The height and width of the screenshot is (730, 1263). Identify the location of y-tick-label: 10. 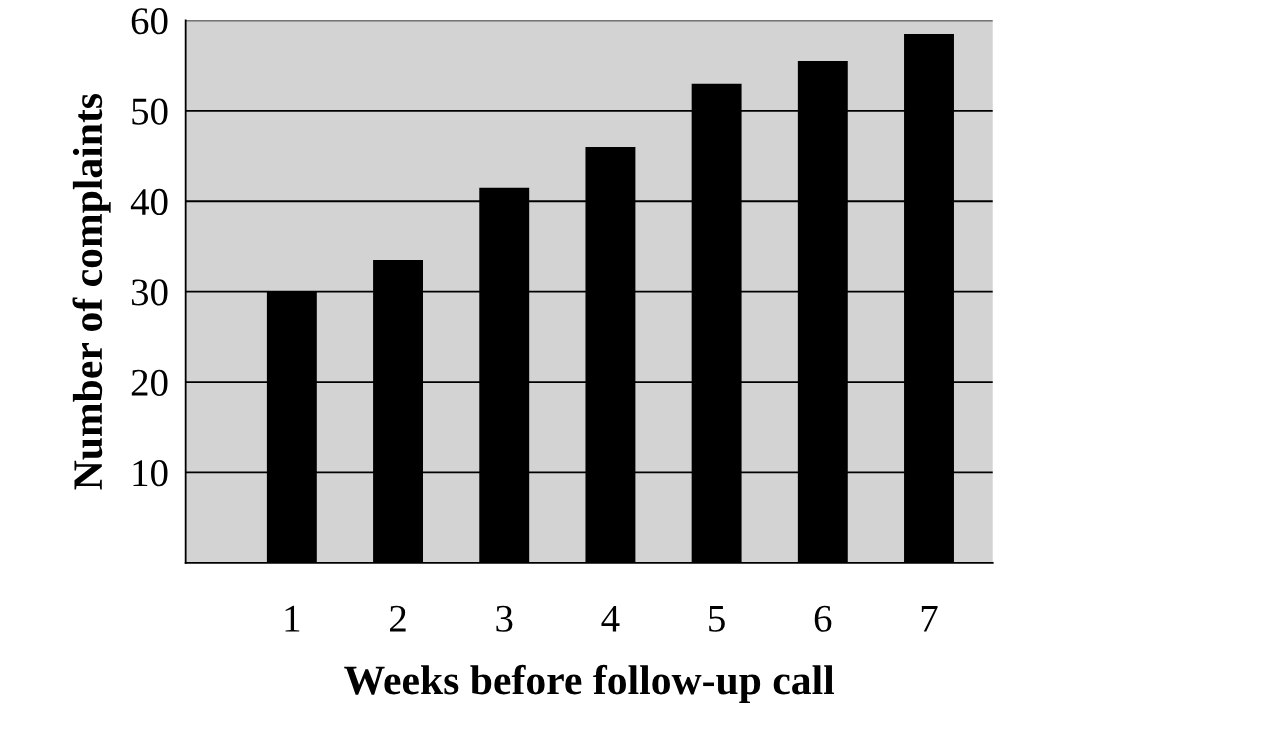
(150, 473).